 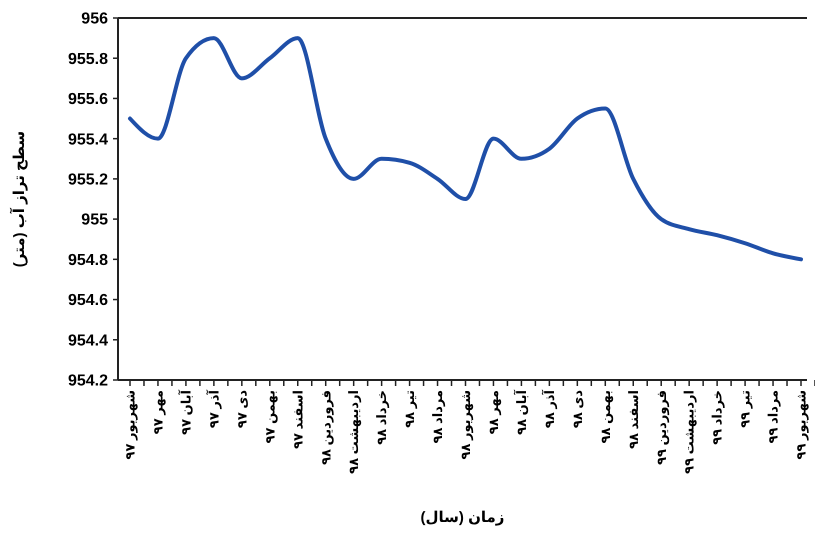 I want to click on x-tick-label: اردیبهشت ۹۹, so click(x=690, y=432).